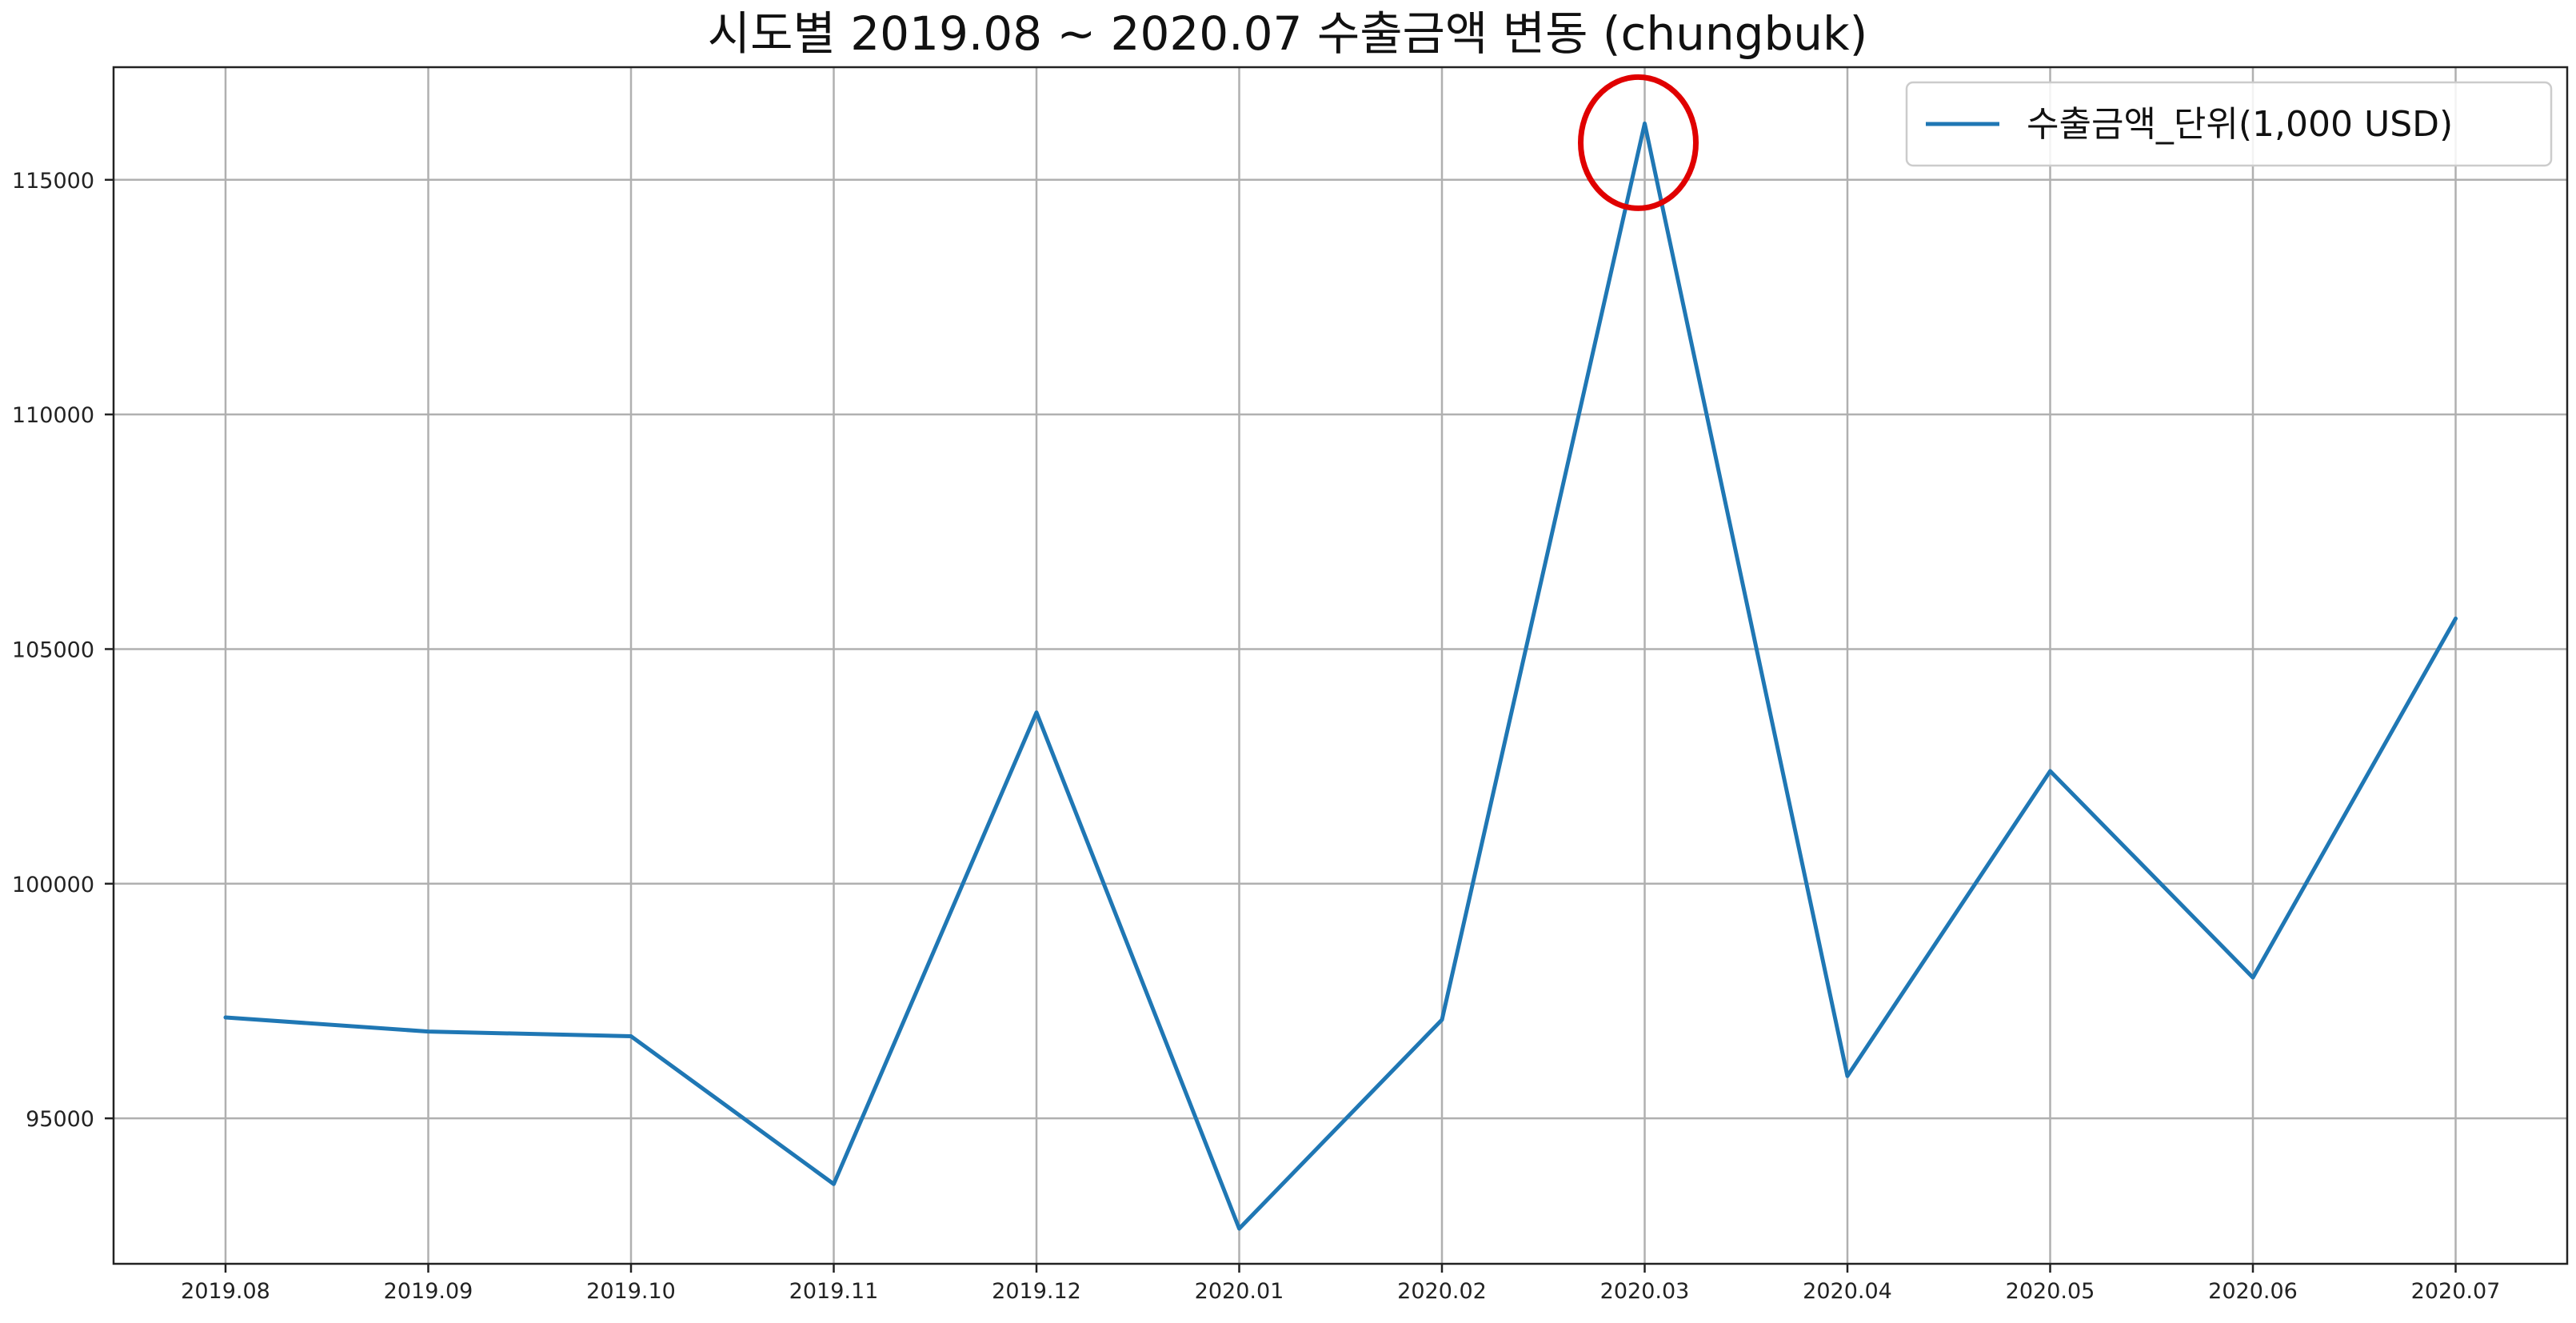  I want to click on chart-title: 시도별 2019.08 ~ 2020.07 수출금액 변동 (chungbuk), so click(1288, 33).